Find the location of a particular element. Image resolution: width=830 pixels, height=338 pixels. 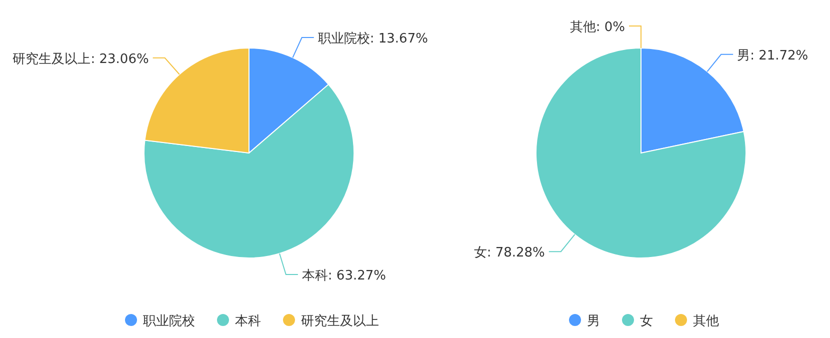

legend-label: 其他 is located at coordinates (706, 321).